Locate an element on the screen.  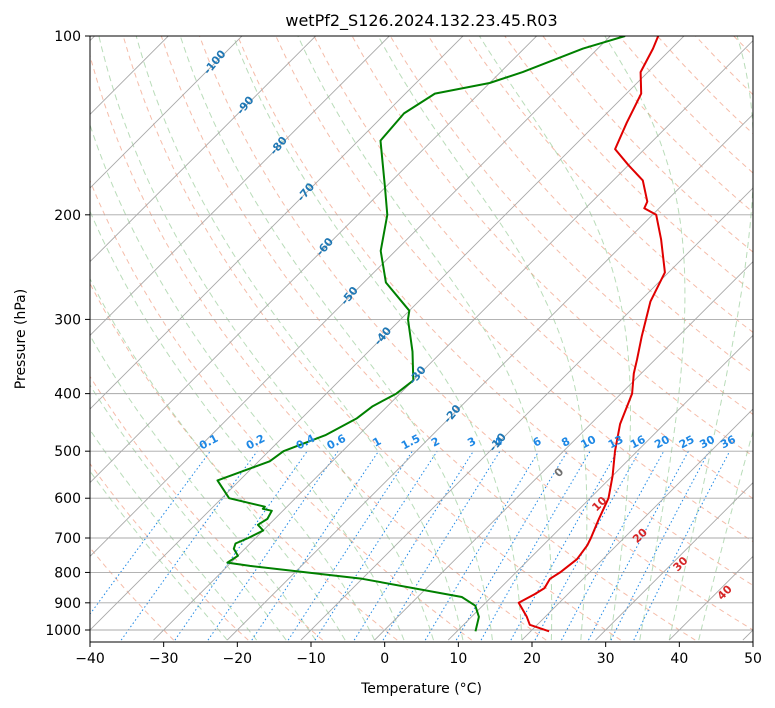
x-tick-label: 40 is located at coordinates (679, 659).